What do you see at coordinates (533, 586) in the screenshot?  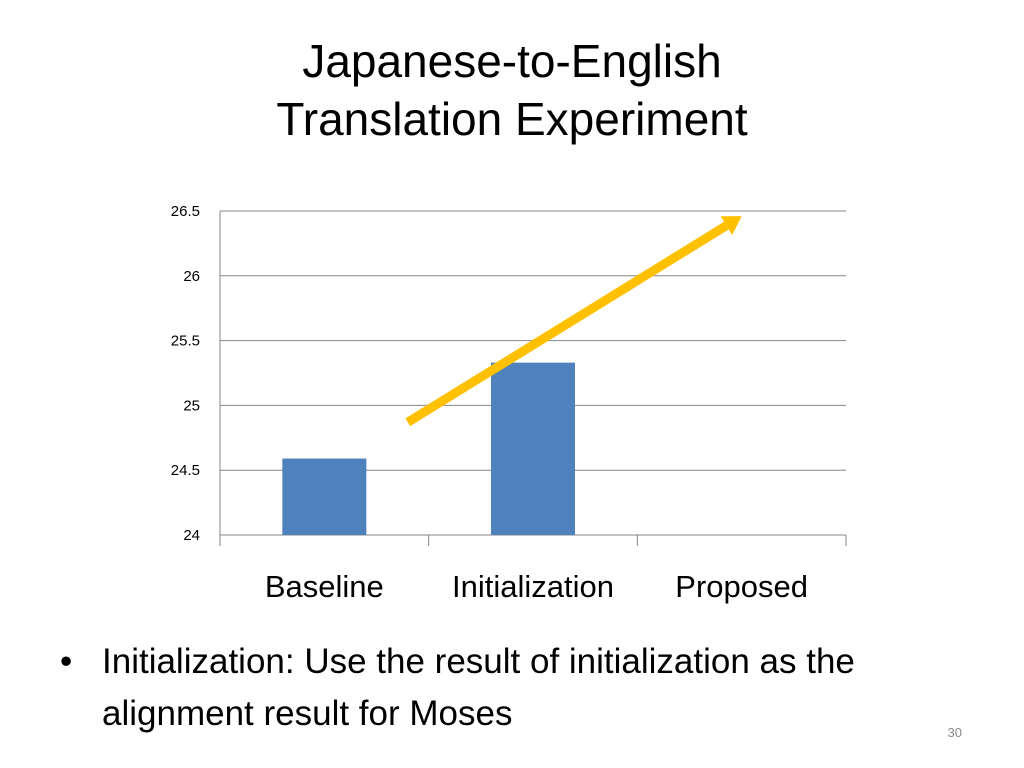 I see `x-category-label: Initialization` at bounding box center [533, 586].